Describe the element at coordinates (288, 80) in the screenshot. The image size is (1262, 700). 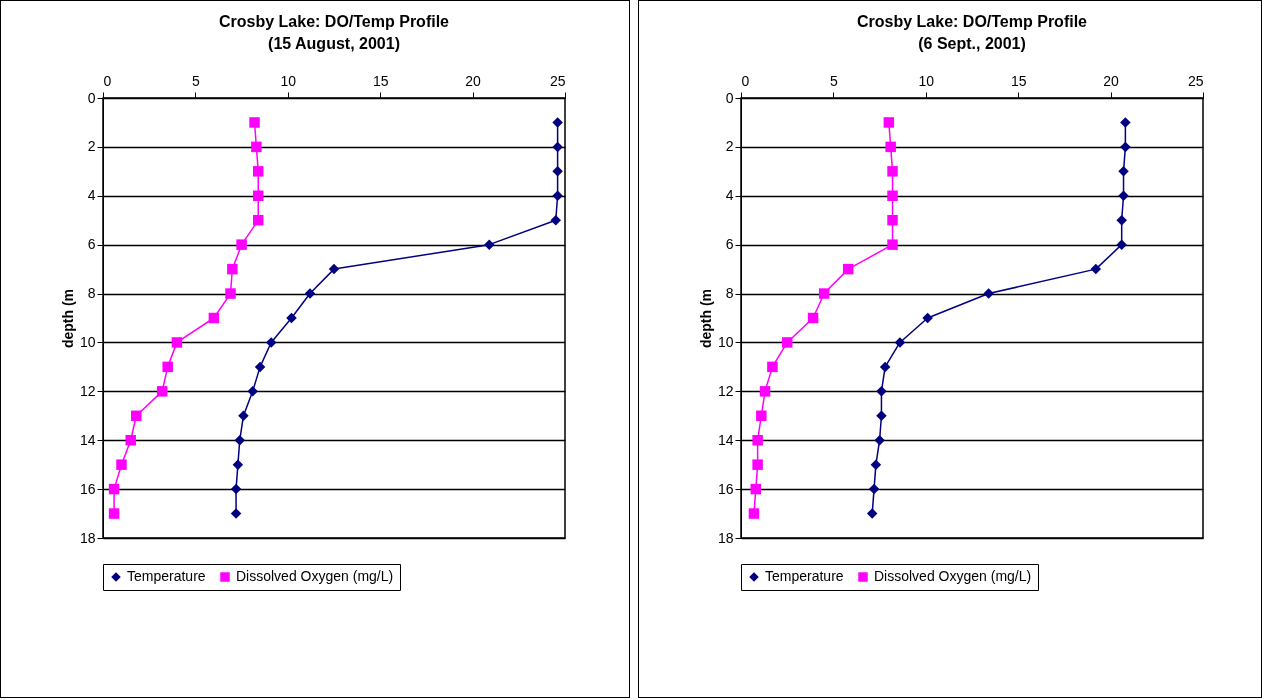
I see `x-tick-label: 10` at that location.